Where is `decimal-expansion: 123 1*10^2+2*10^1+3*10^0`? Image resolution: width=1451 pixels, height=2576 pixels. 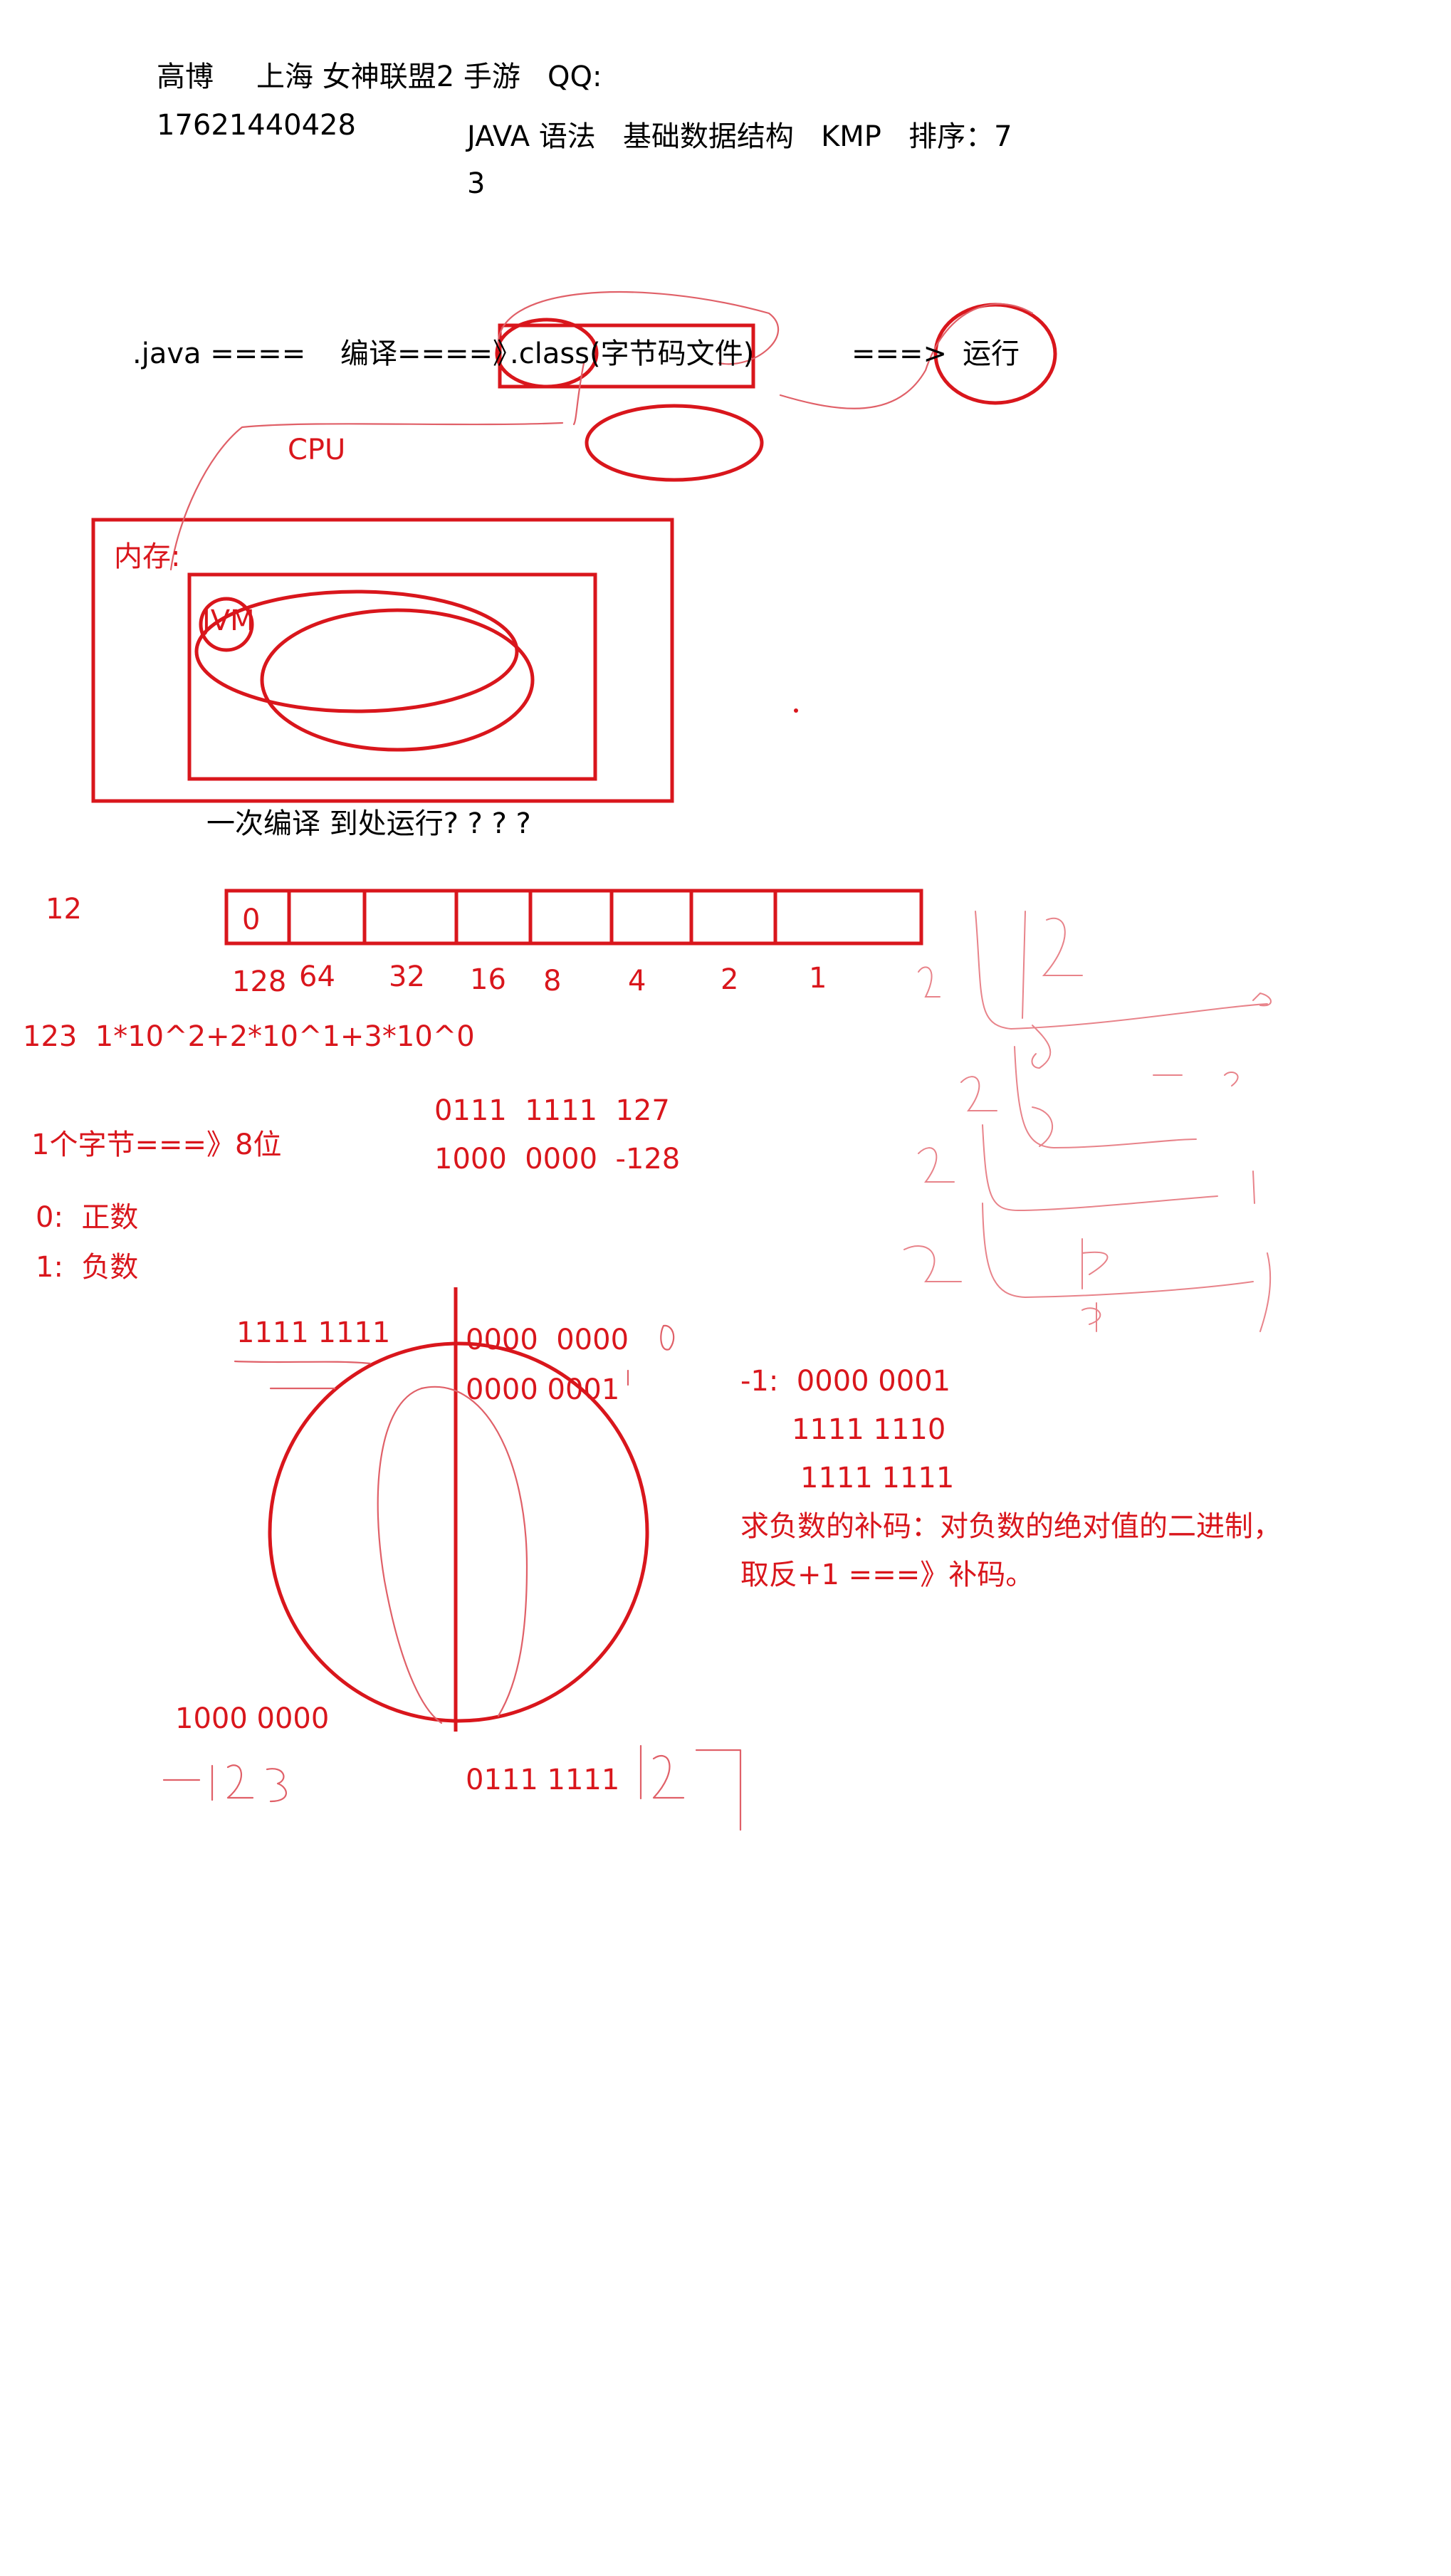
decimal-expansion: 123 1*10^2+2*10^1+3*10^0 is located at coordinates (249, 1036).